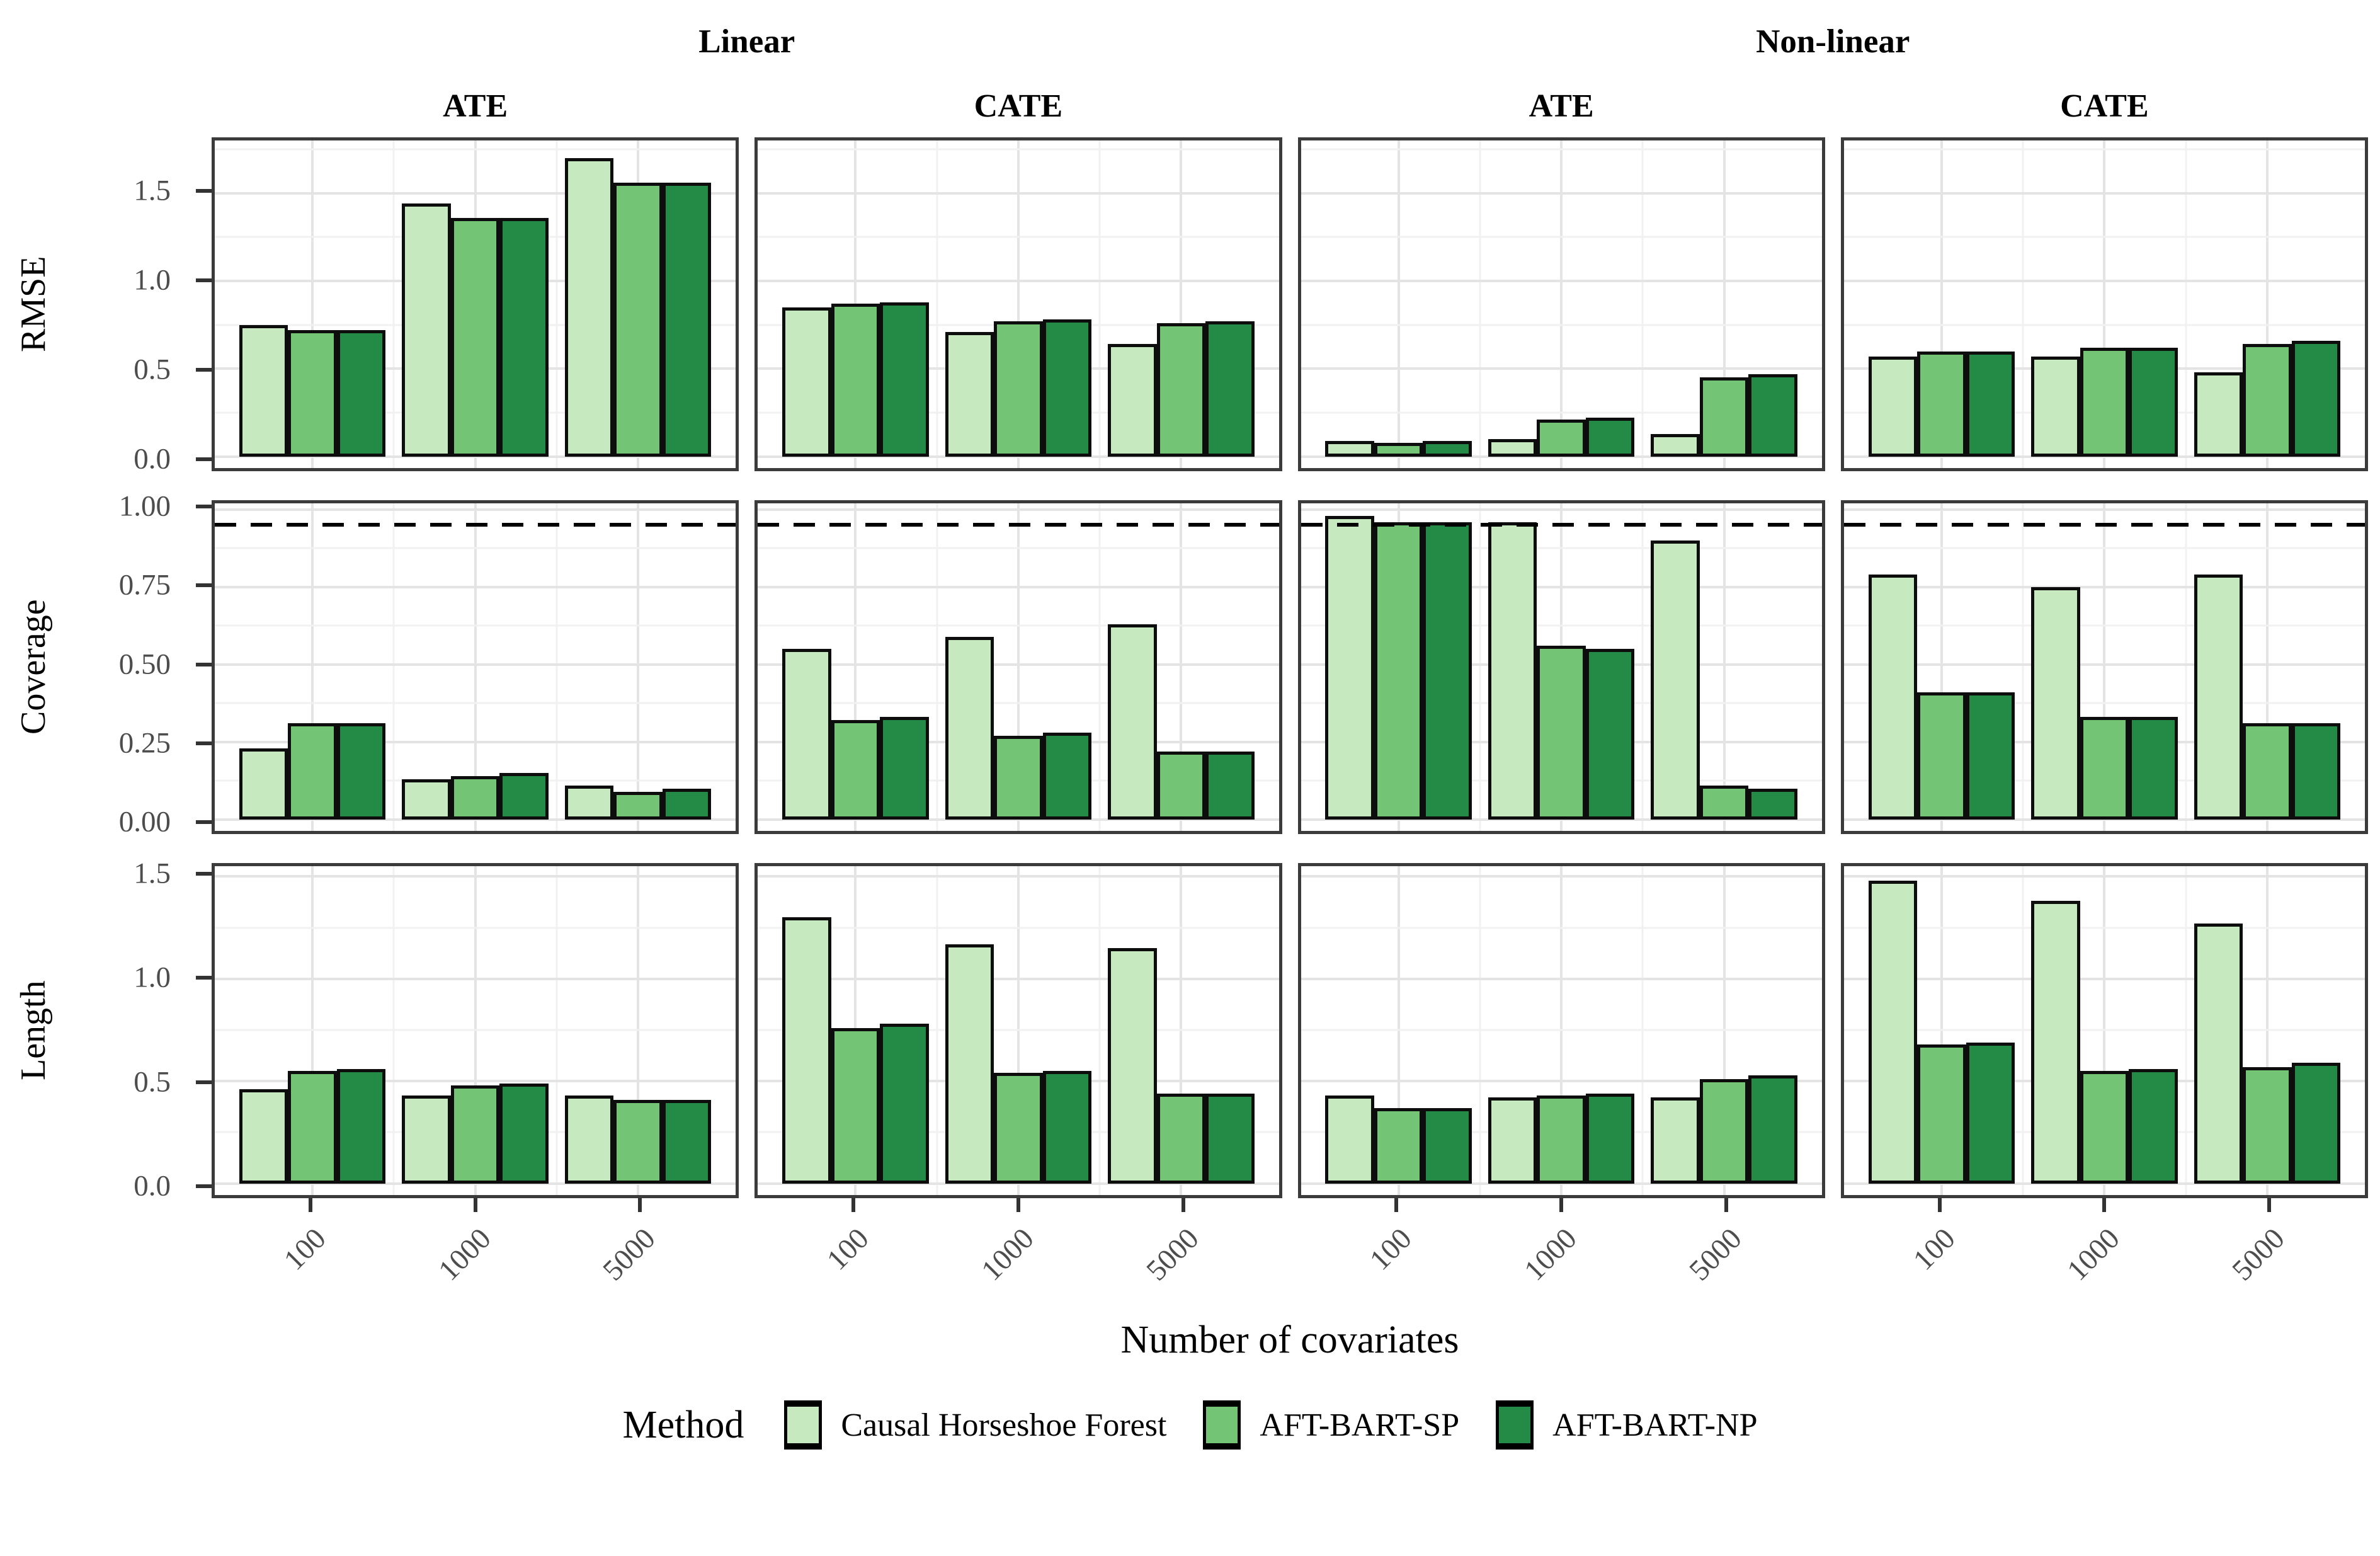 This screenshot has height=1556, width=2380. What do you see at coordinates (1018, 106) in the screenshot?
I see `facet-header-cate-linear: CATE` at bounding box center [1018, 106].